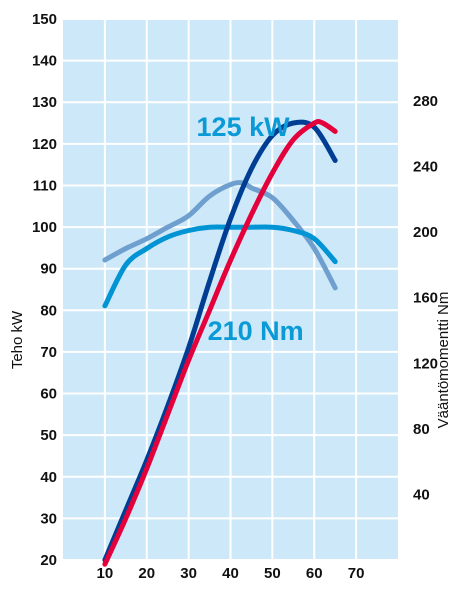 The height and width of the screenshot is (600, 467). I want to click on x-tick: 30, so click(188, 573).